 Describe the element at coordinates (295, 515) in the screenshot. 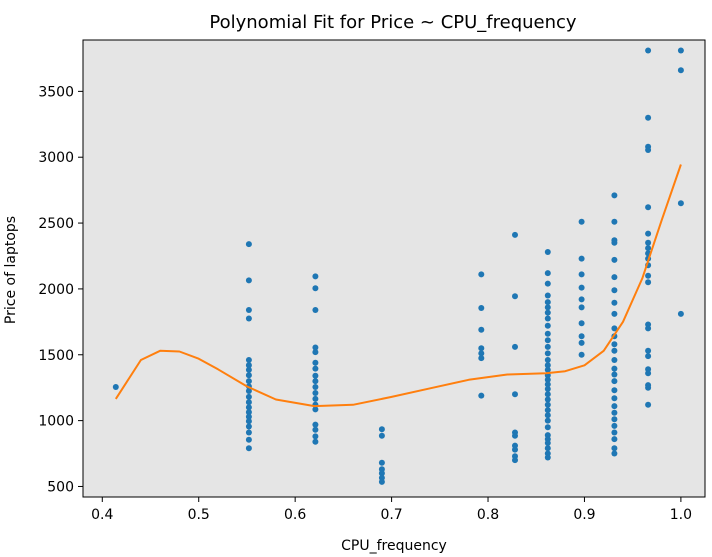

I see `x-tick-label: 0.6` at that location.